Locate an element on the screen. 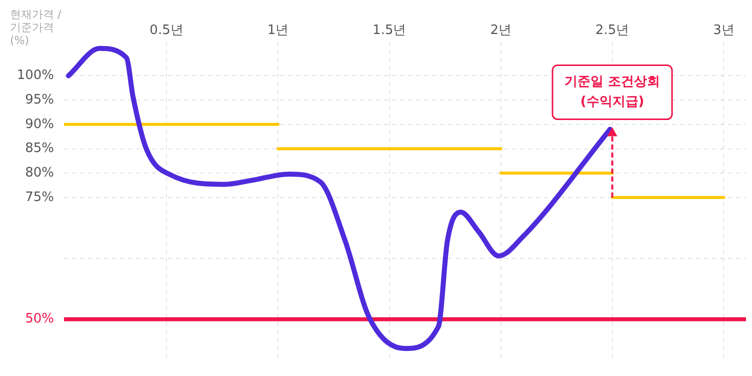  y-tick-label: 90% is located at coordinates (39, 124).